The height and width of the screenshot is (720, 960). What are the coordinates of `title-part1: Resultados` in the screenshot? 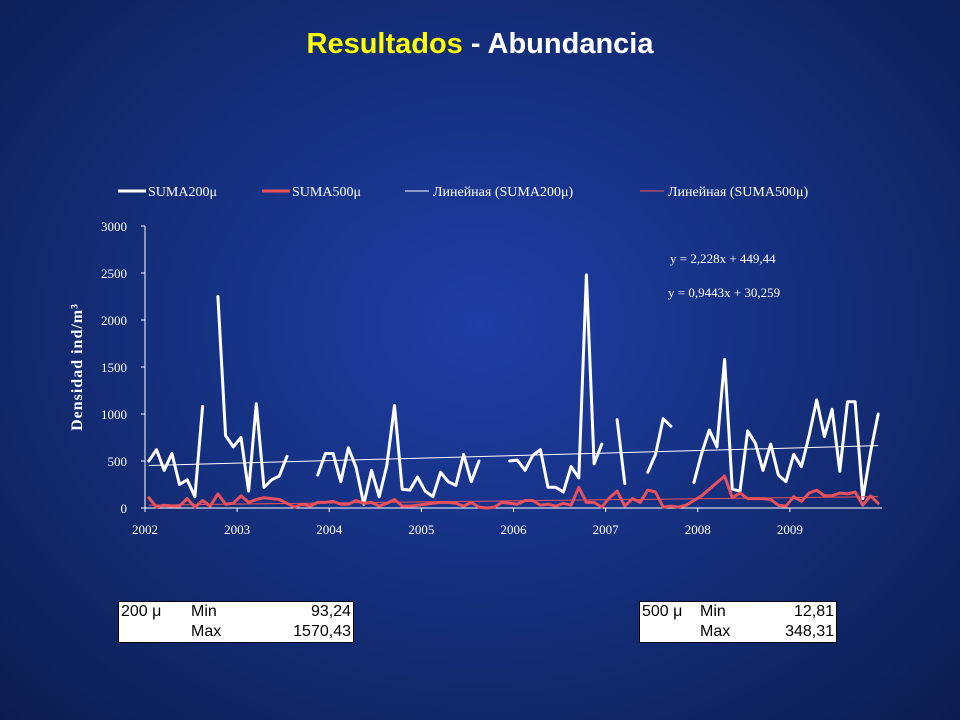 It's located at (384, 44).